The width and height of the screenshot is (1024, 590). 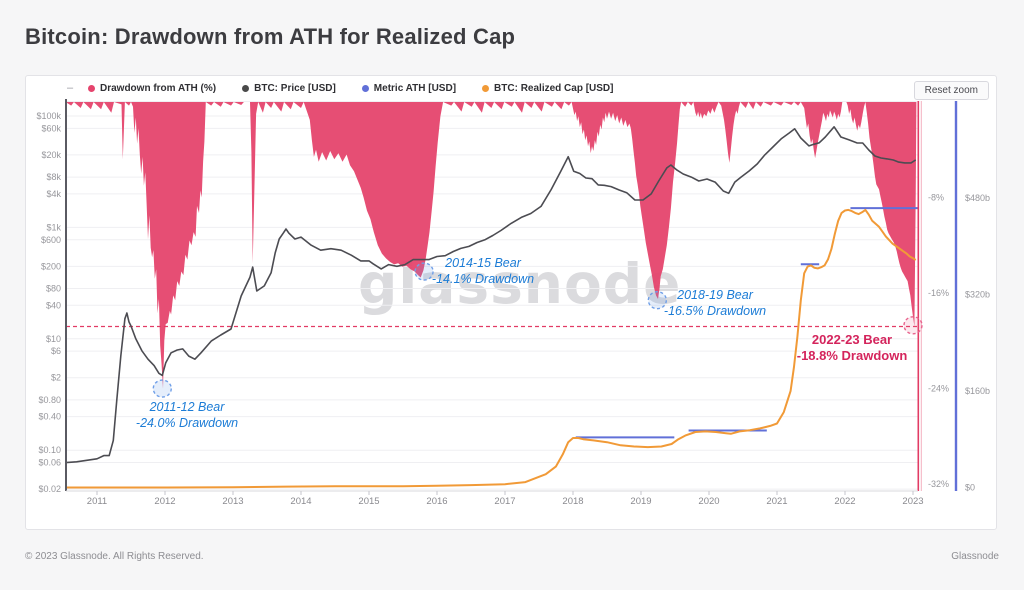 I want to click on legend-label: BTC: Price [USD], so click(x=295, y=88).